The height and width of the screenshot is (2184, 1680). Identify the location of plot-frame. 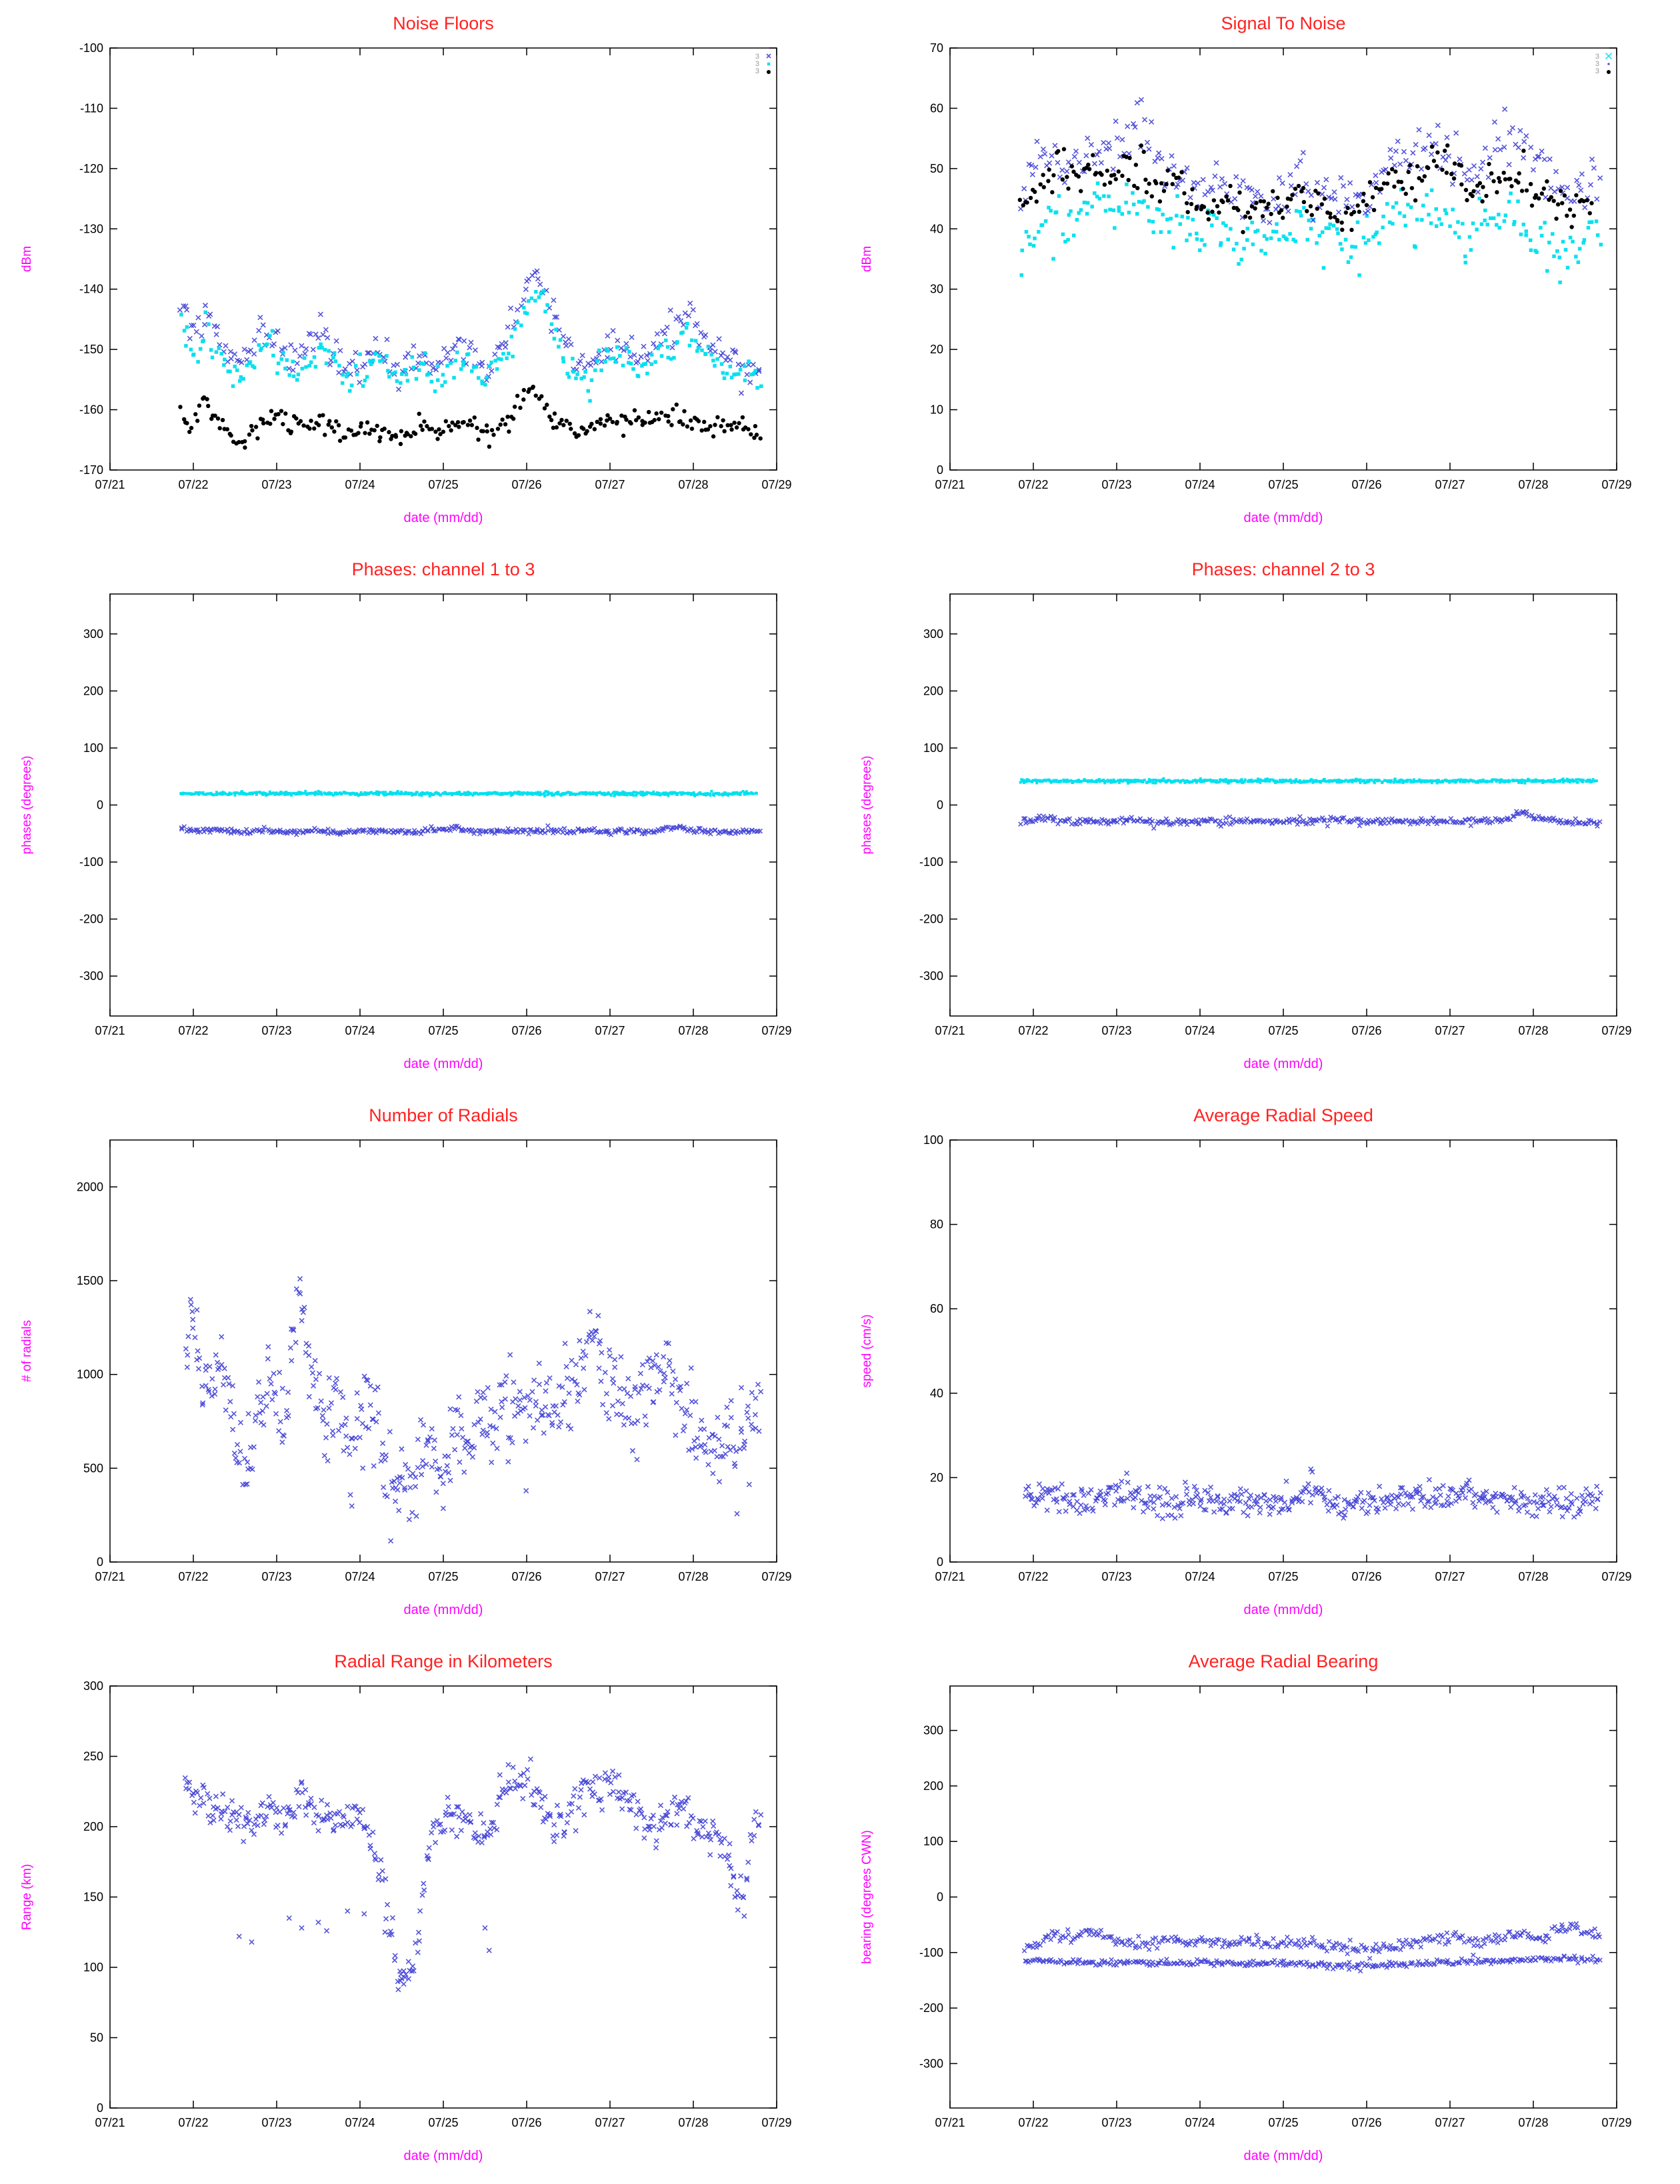
(1283, 1351).